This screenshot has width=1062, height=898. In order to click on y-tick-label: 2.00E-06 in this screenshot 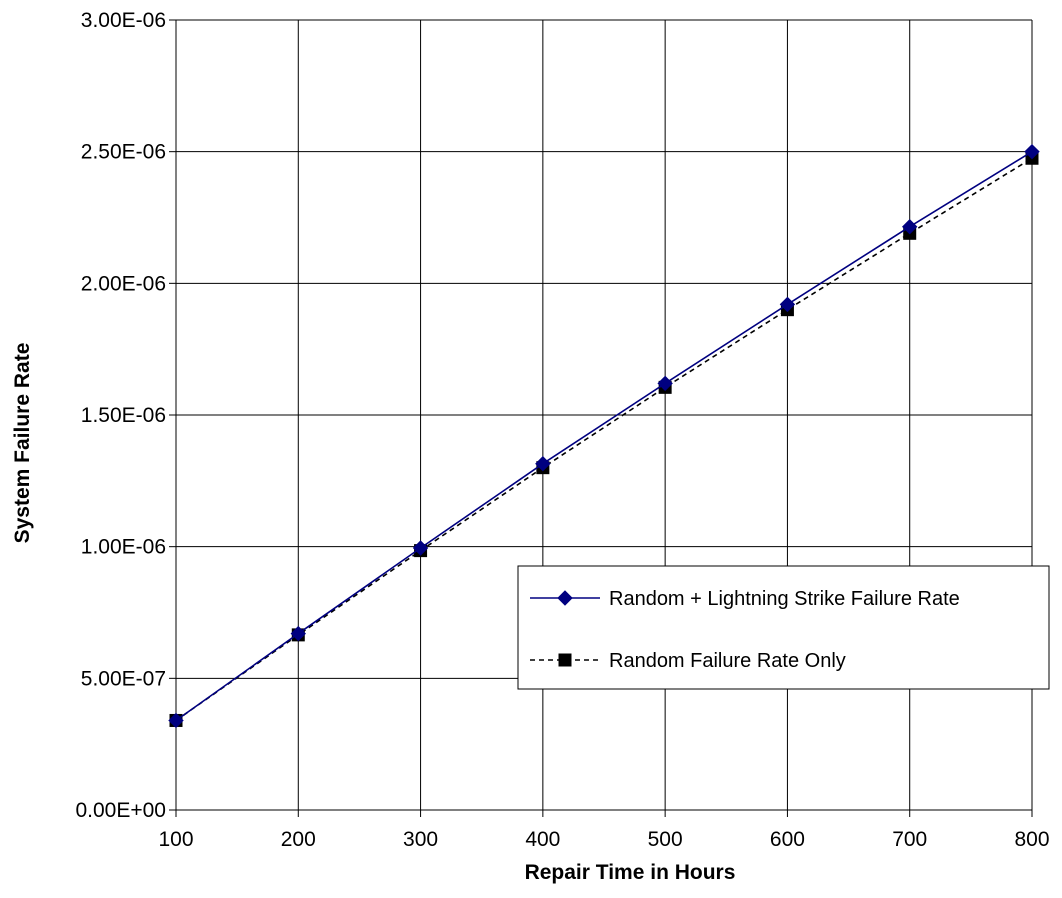, I will do `click(123, 283)`.